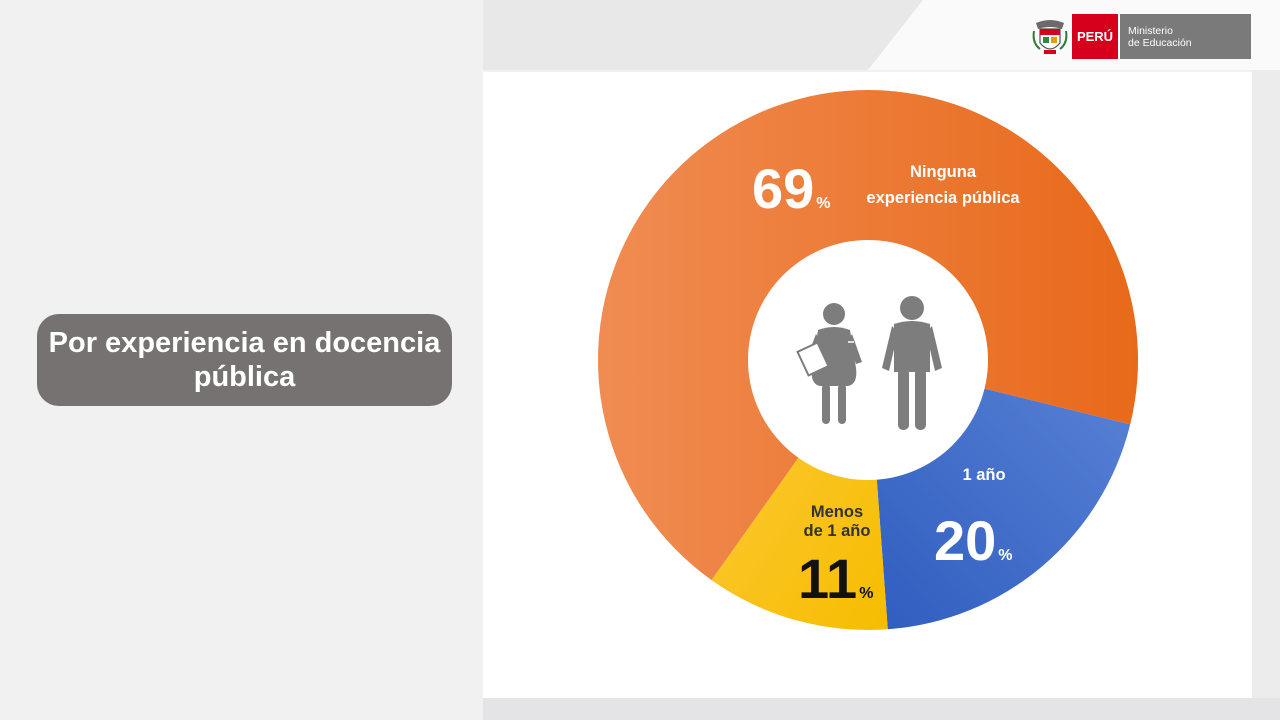 This screenshot has height=720, width=1280. Describe the element at coordinates (837, 512) in the screenshot. I see `slice-label-menos-1: Menos` at that location.